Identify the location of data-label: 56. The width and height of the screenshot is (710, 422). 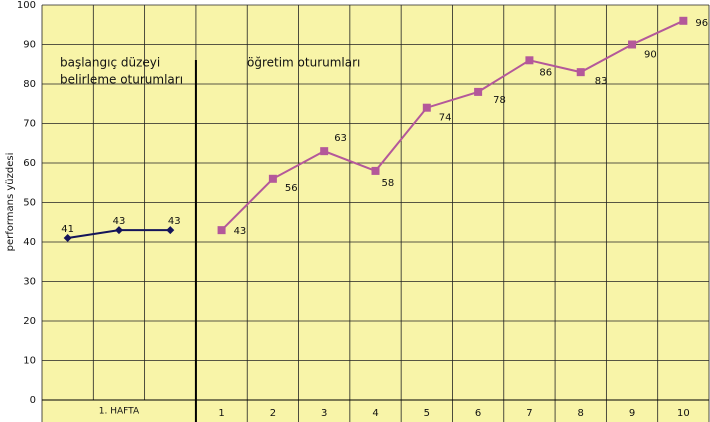
(291, 188).